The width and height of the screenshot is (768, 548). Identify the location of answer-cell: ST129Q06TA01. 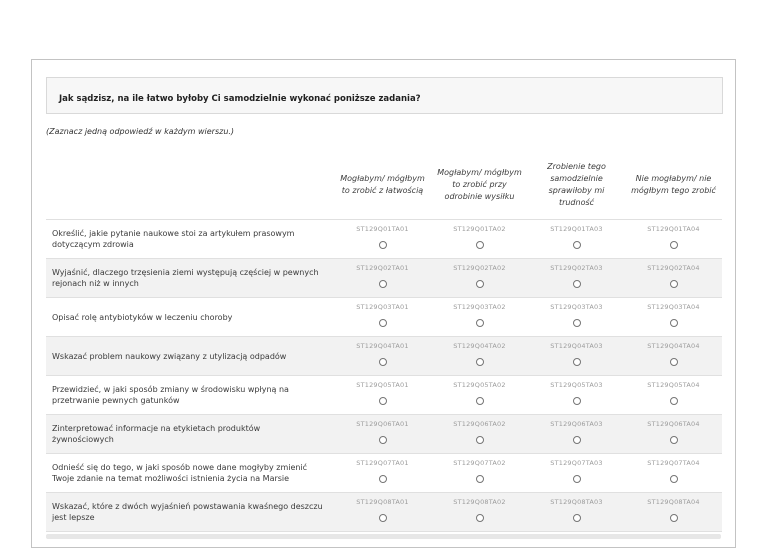
(382, 434).